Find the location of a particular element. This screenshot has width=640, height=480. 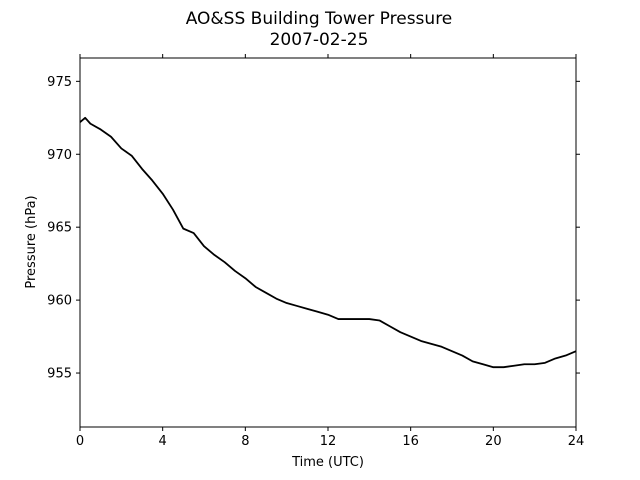

x-tick-label: 0 is located at coordinates (80, 441).